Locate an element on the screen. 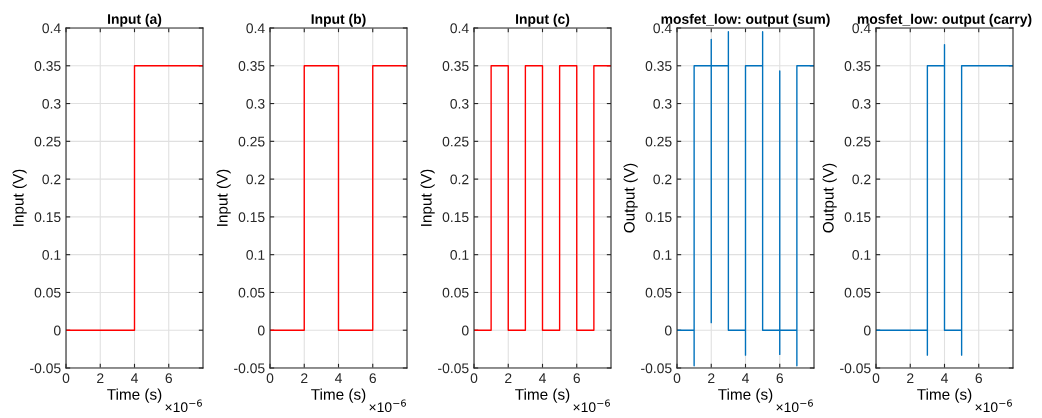 This screenshot has height=418, width=1042. chart-title: Input (a) is located at coordinates (135, 20).